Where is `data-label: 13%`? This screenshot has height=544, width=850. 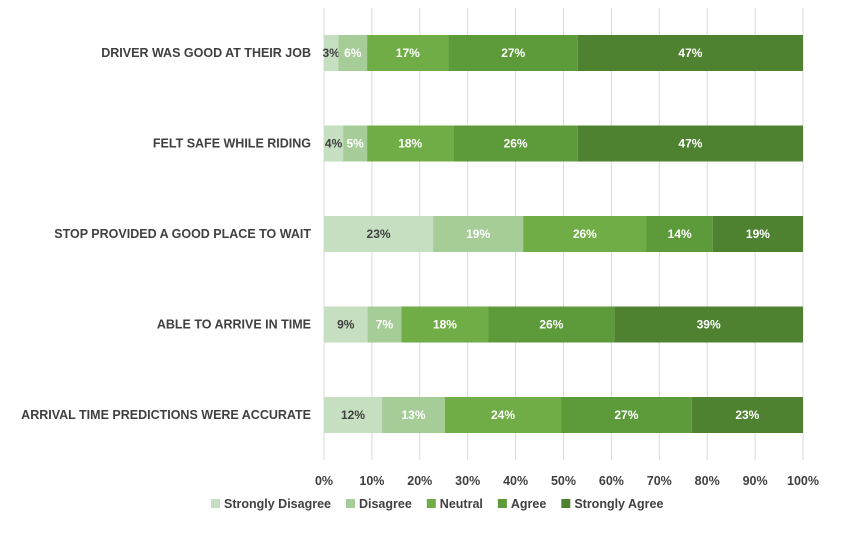 data-label: 13% is located at coordinates (413, 415).